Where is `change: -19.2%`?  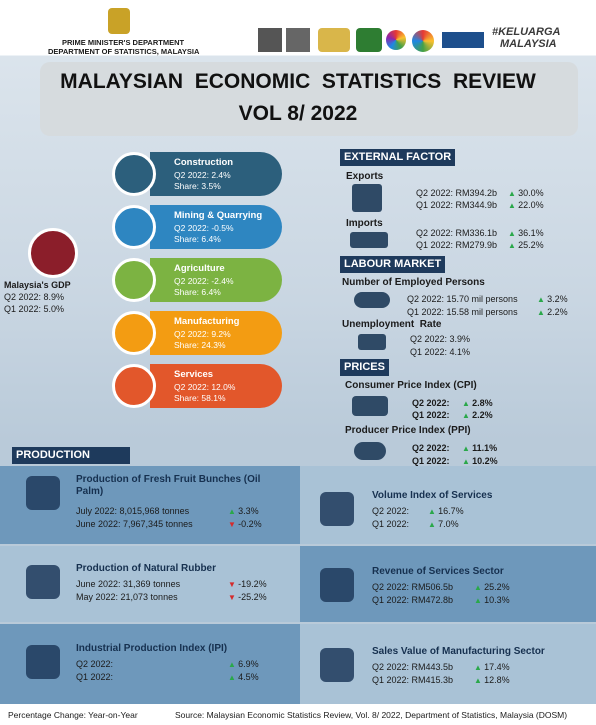
change: -19.2% is located at coordinates (247, 584).